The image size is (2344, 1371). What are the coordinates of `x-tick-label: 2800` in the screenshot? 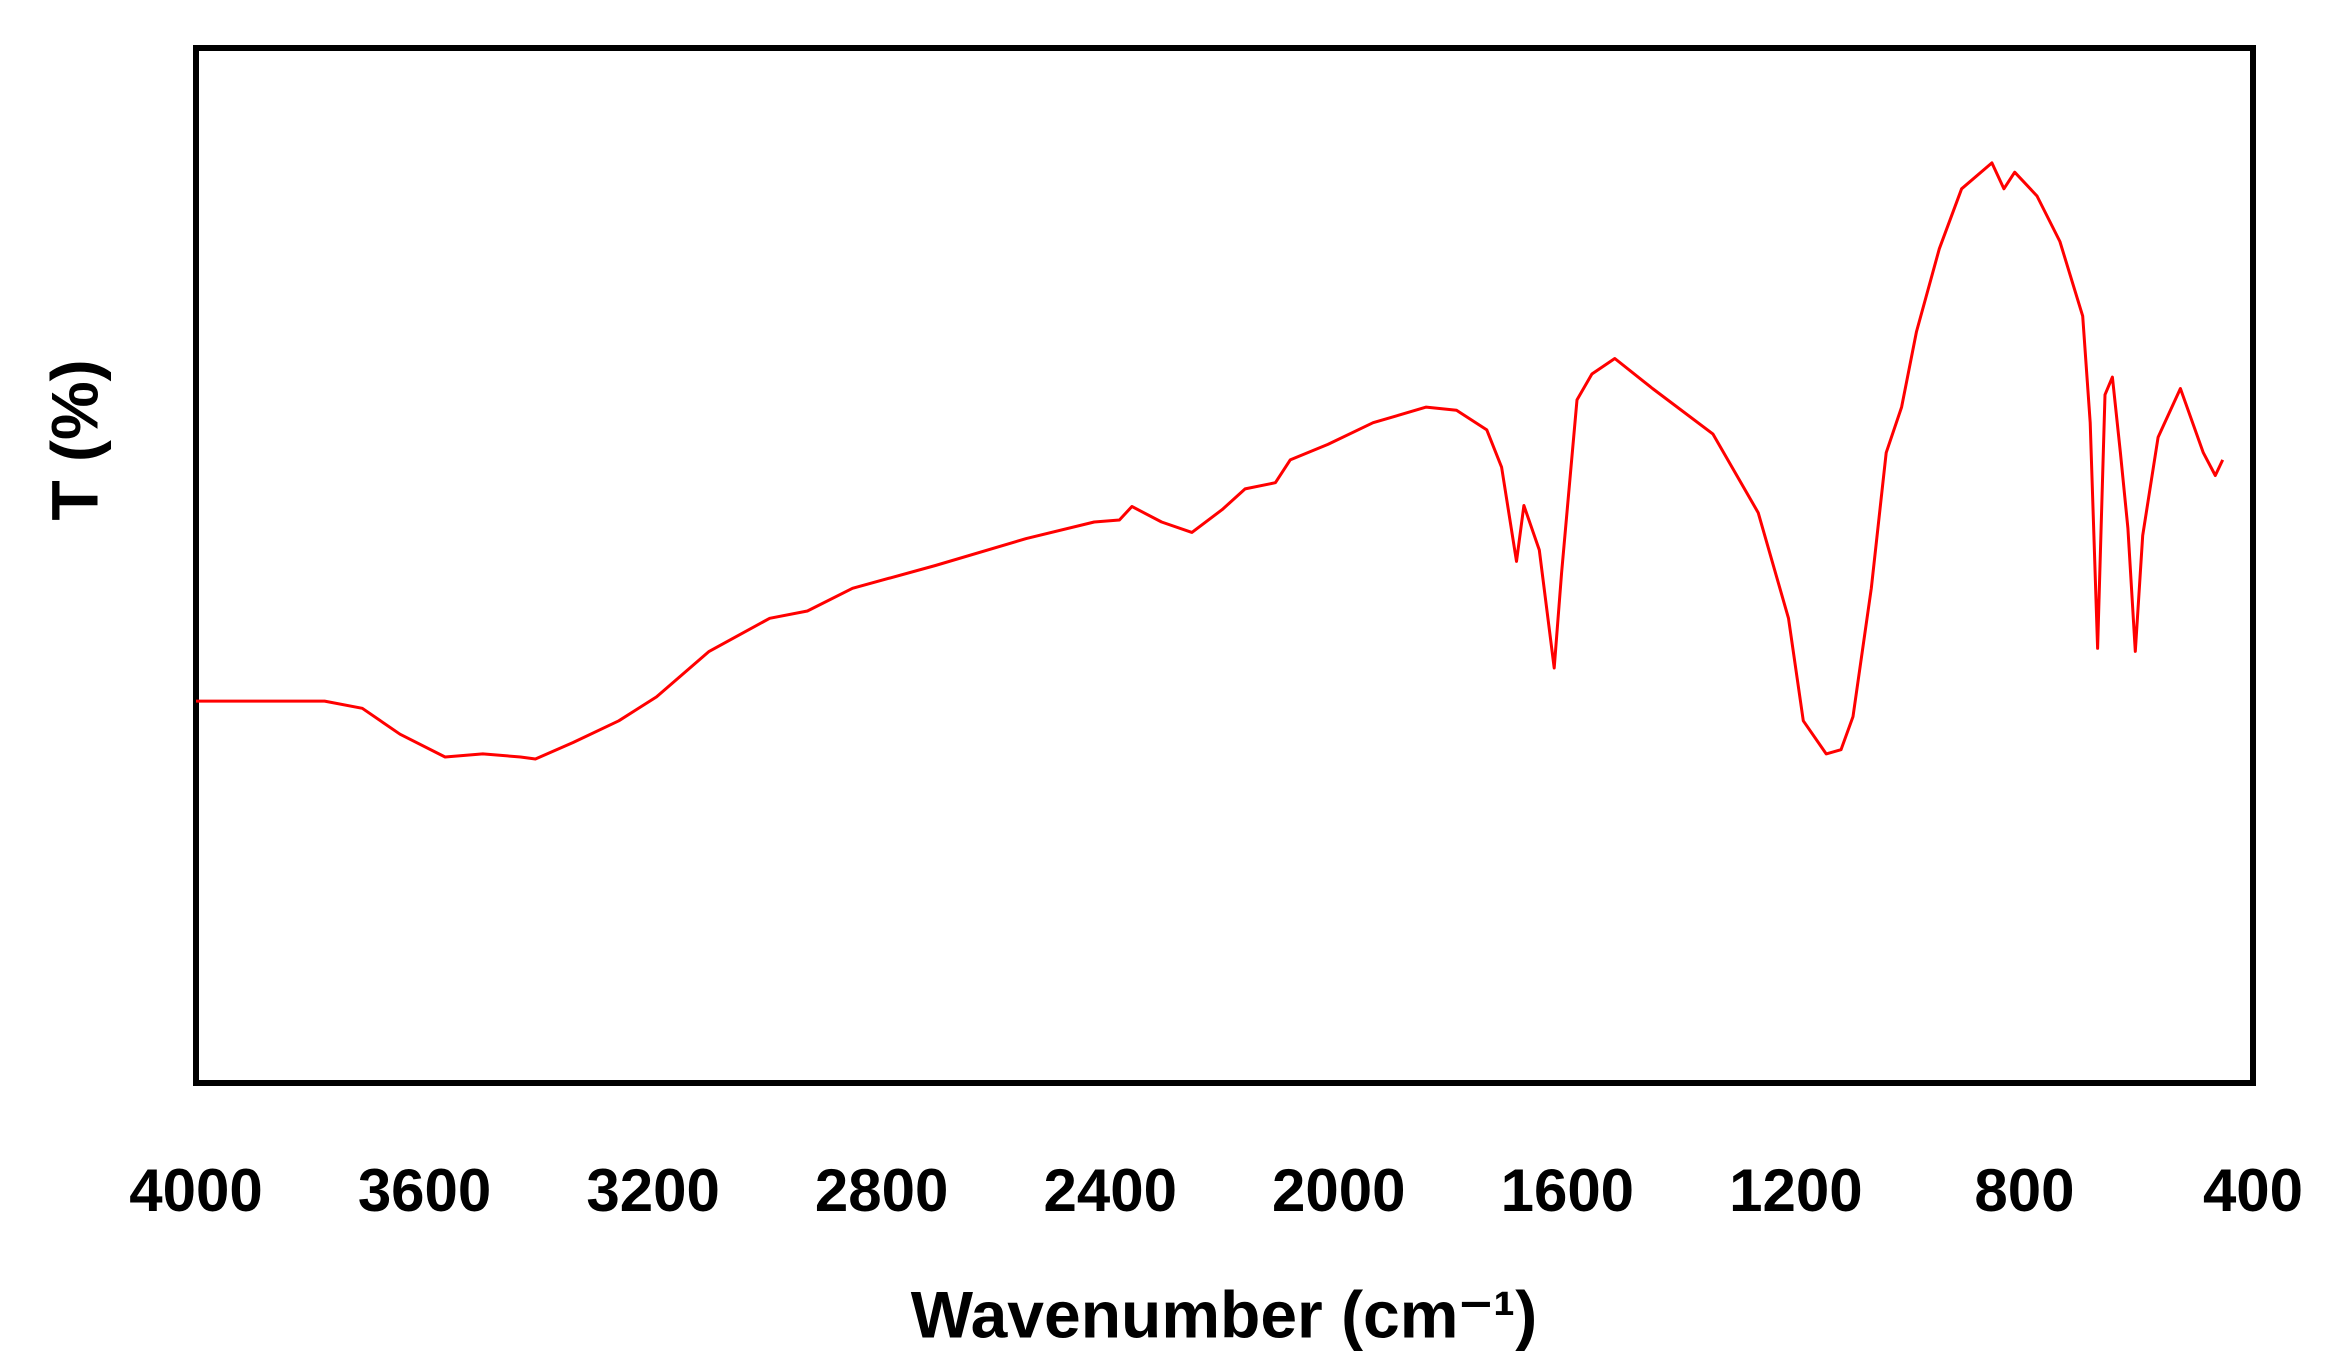 It's located at (881, 1190).